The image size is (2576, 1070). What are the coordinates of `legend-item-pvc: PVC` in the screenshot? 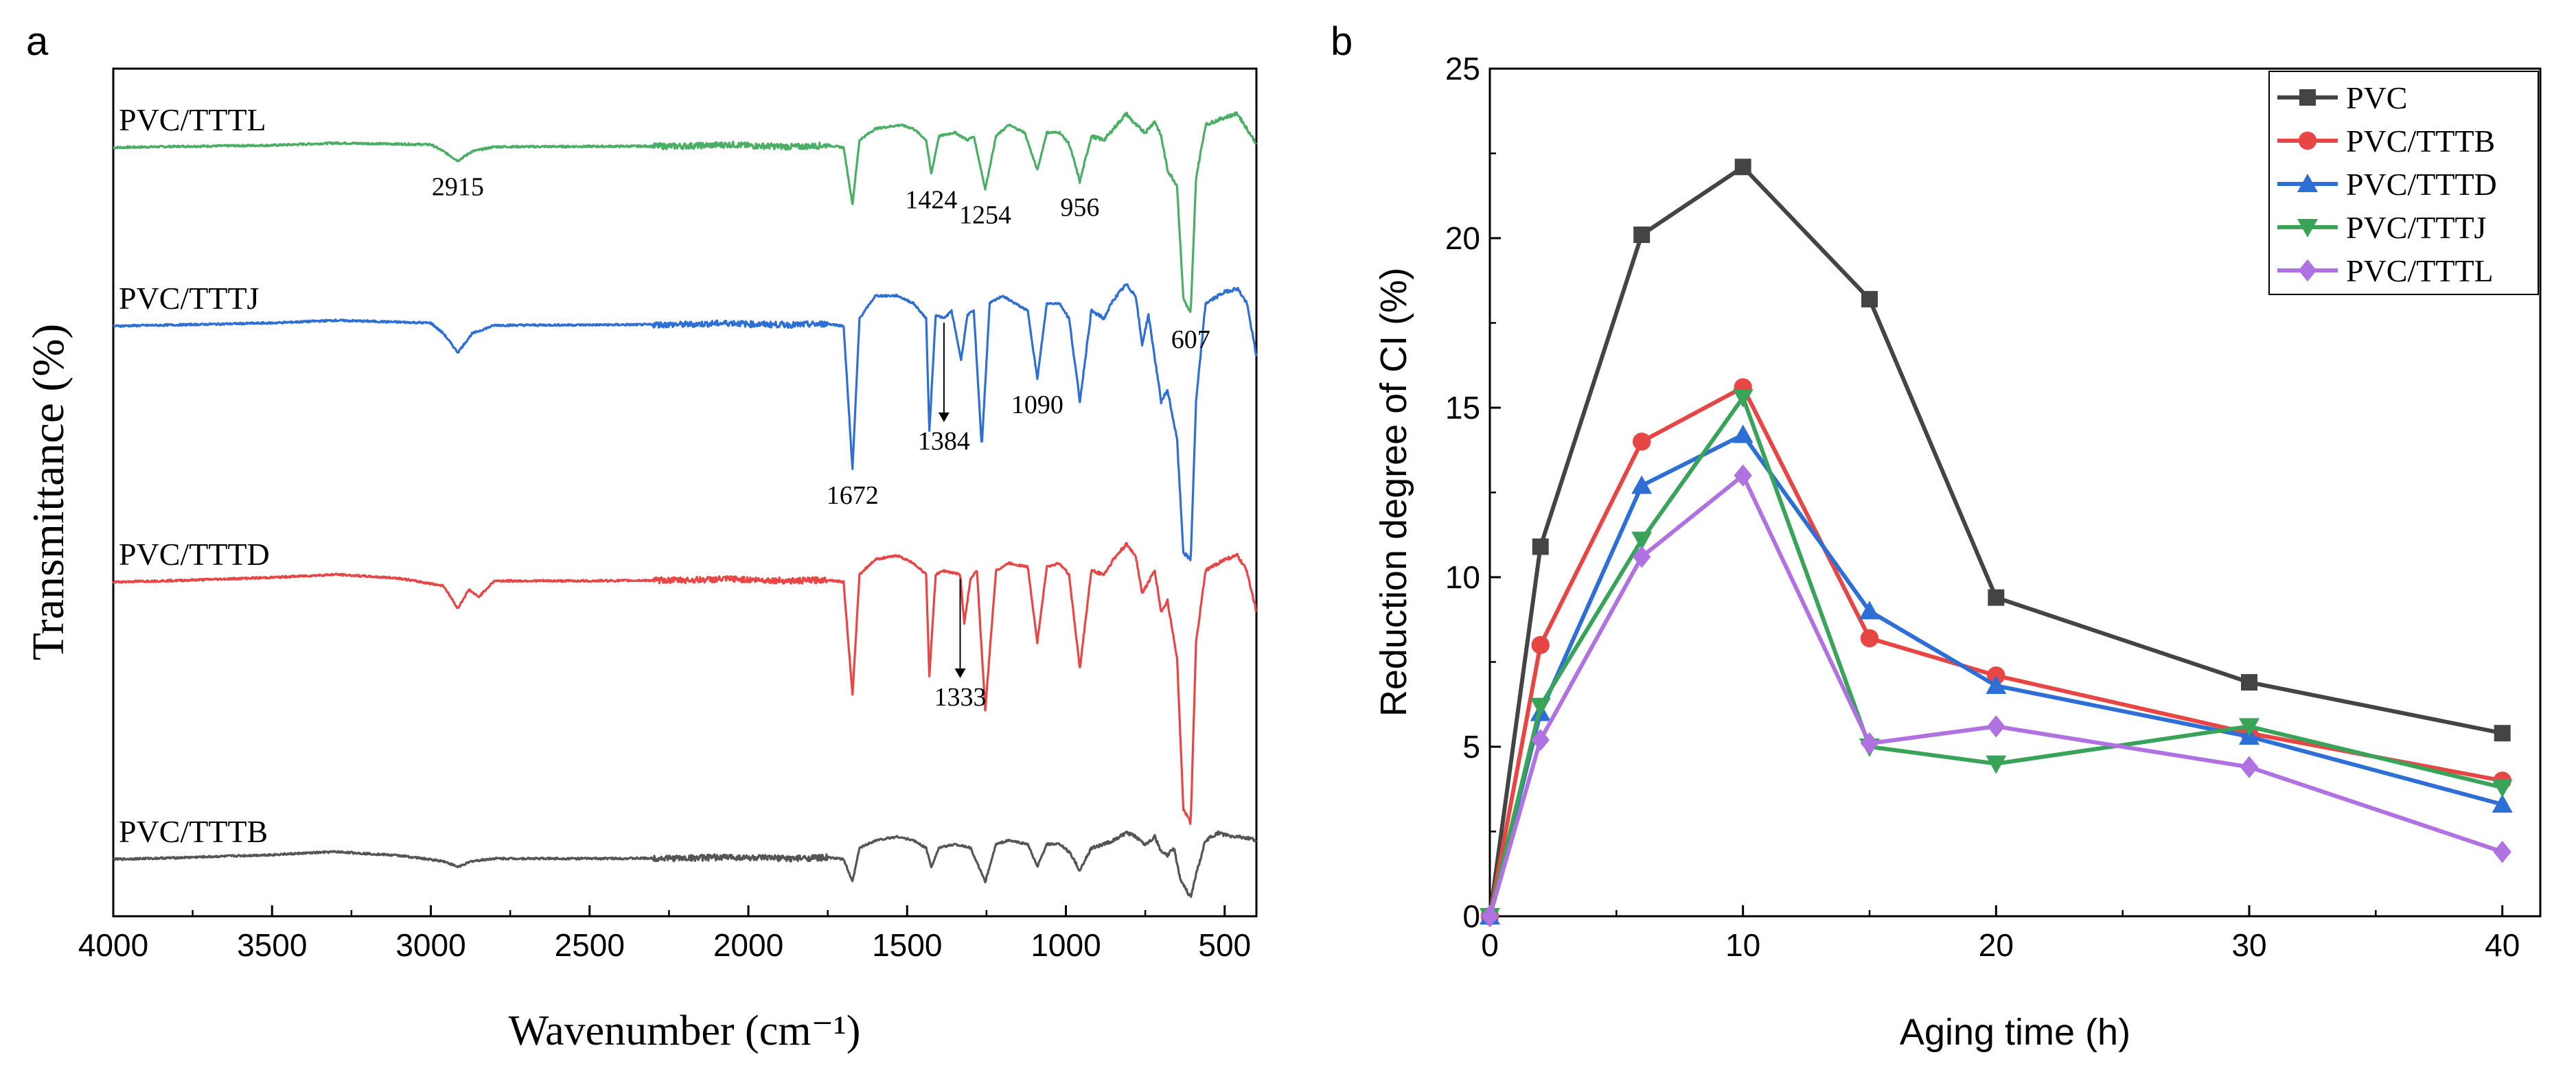 It's located at (2342, 97).